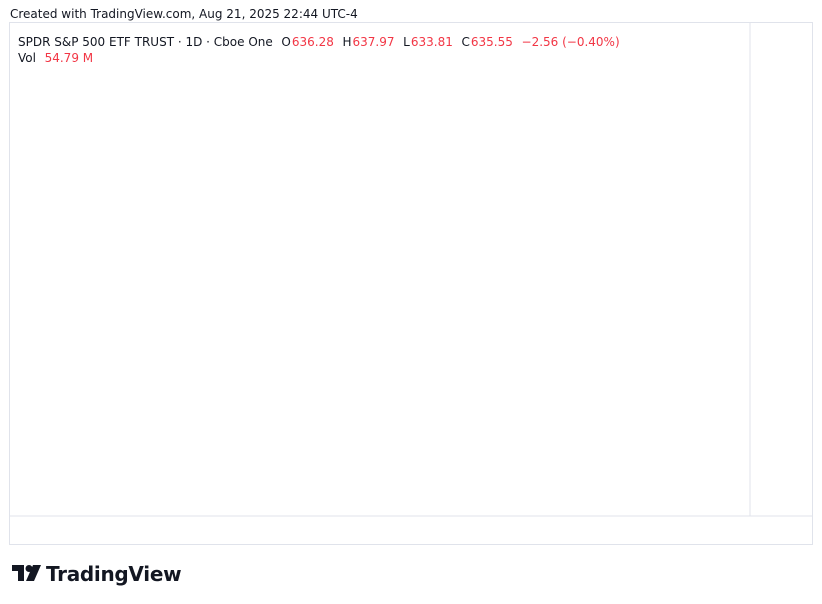  What do you see at coordinates (347, 42) in the screenshot?
I see `label: H` at bounding box center [347, 42].